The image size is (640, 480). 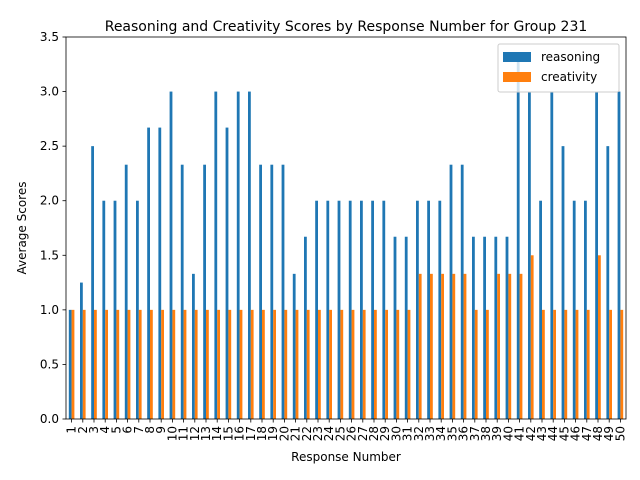 What do you see at coordinates (184, 433) in the screenshot?
I see `x-tick-label: 11` at bounding box center [184, 433].